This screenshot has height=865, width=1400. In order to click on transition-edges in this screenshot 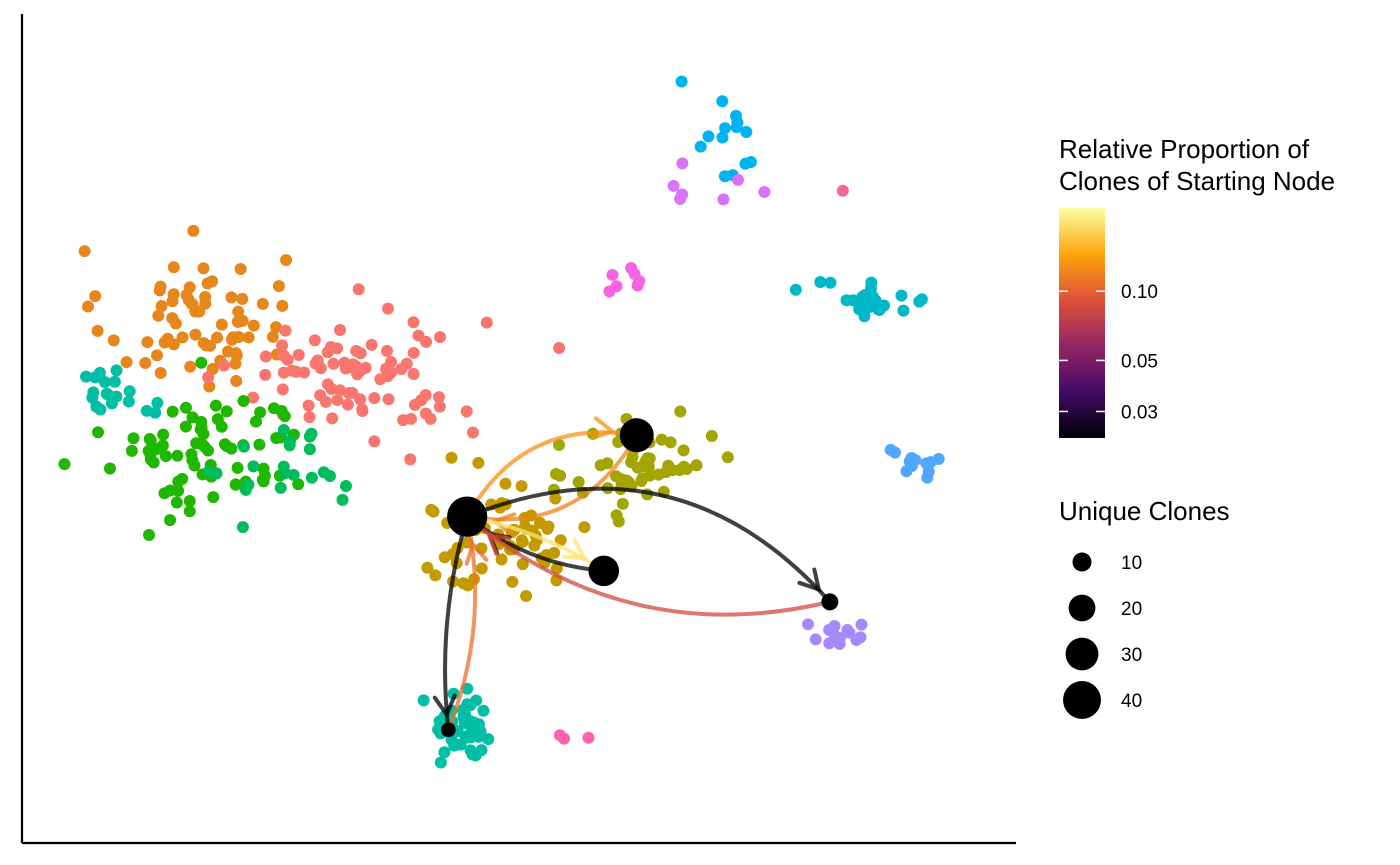, I will do `click(632, 574)`.